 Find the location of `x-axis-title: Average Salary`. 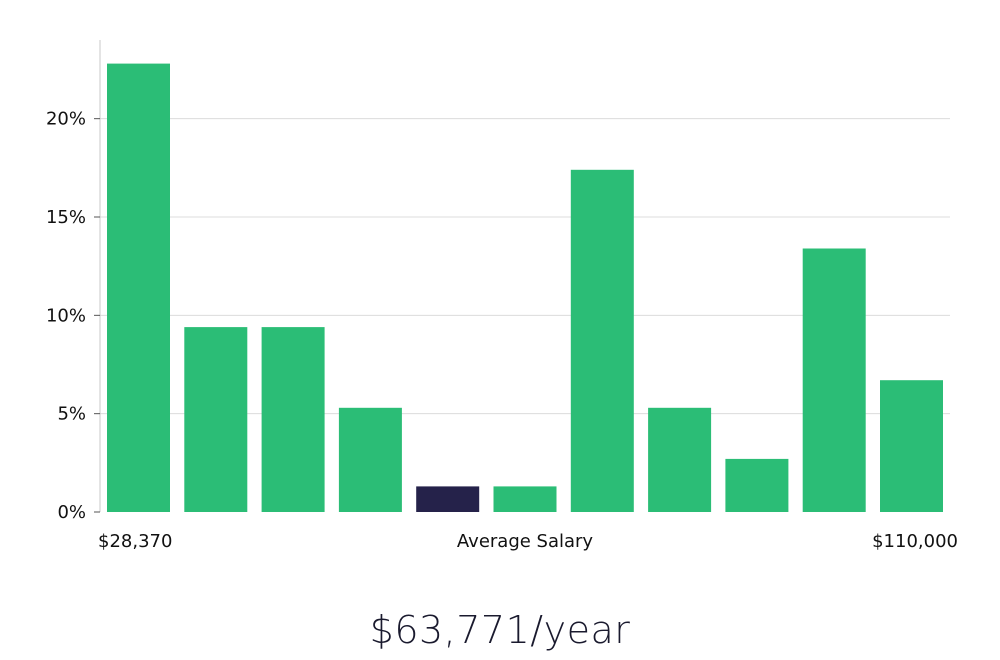

x-axis-title: Average Salary is located at coordinates (525, 541).